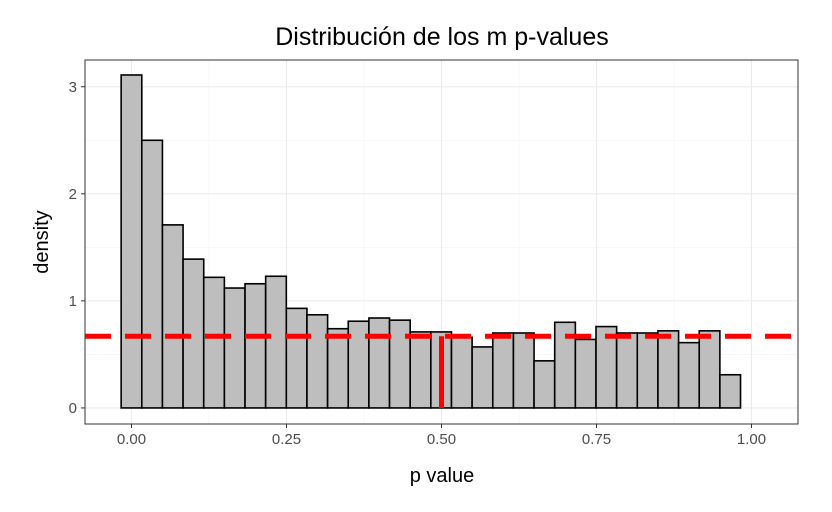 The height and width of the screenshot is (512, 832). What do you see at coordinates (73, 87) in the screenshot?
I see `y-tick-label: 3` at bounding box center [73, 87].